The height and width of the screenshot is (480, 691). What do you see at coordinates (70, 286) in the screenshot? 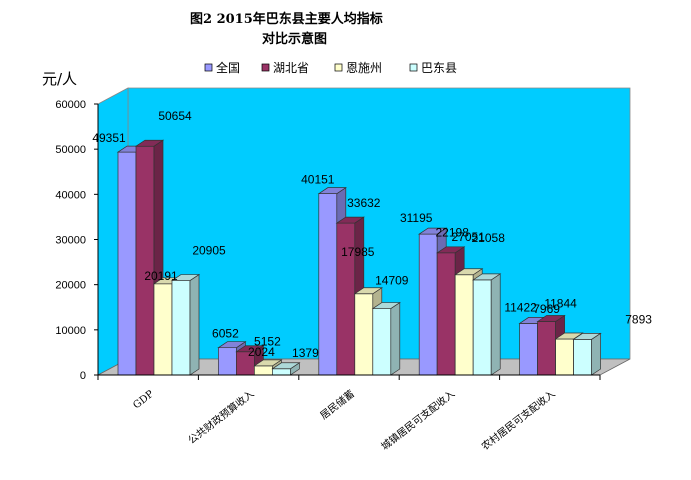
I see `y-tick-label: 20000` at bounding box center [70, 286].